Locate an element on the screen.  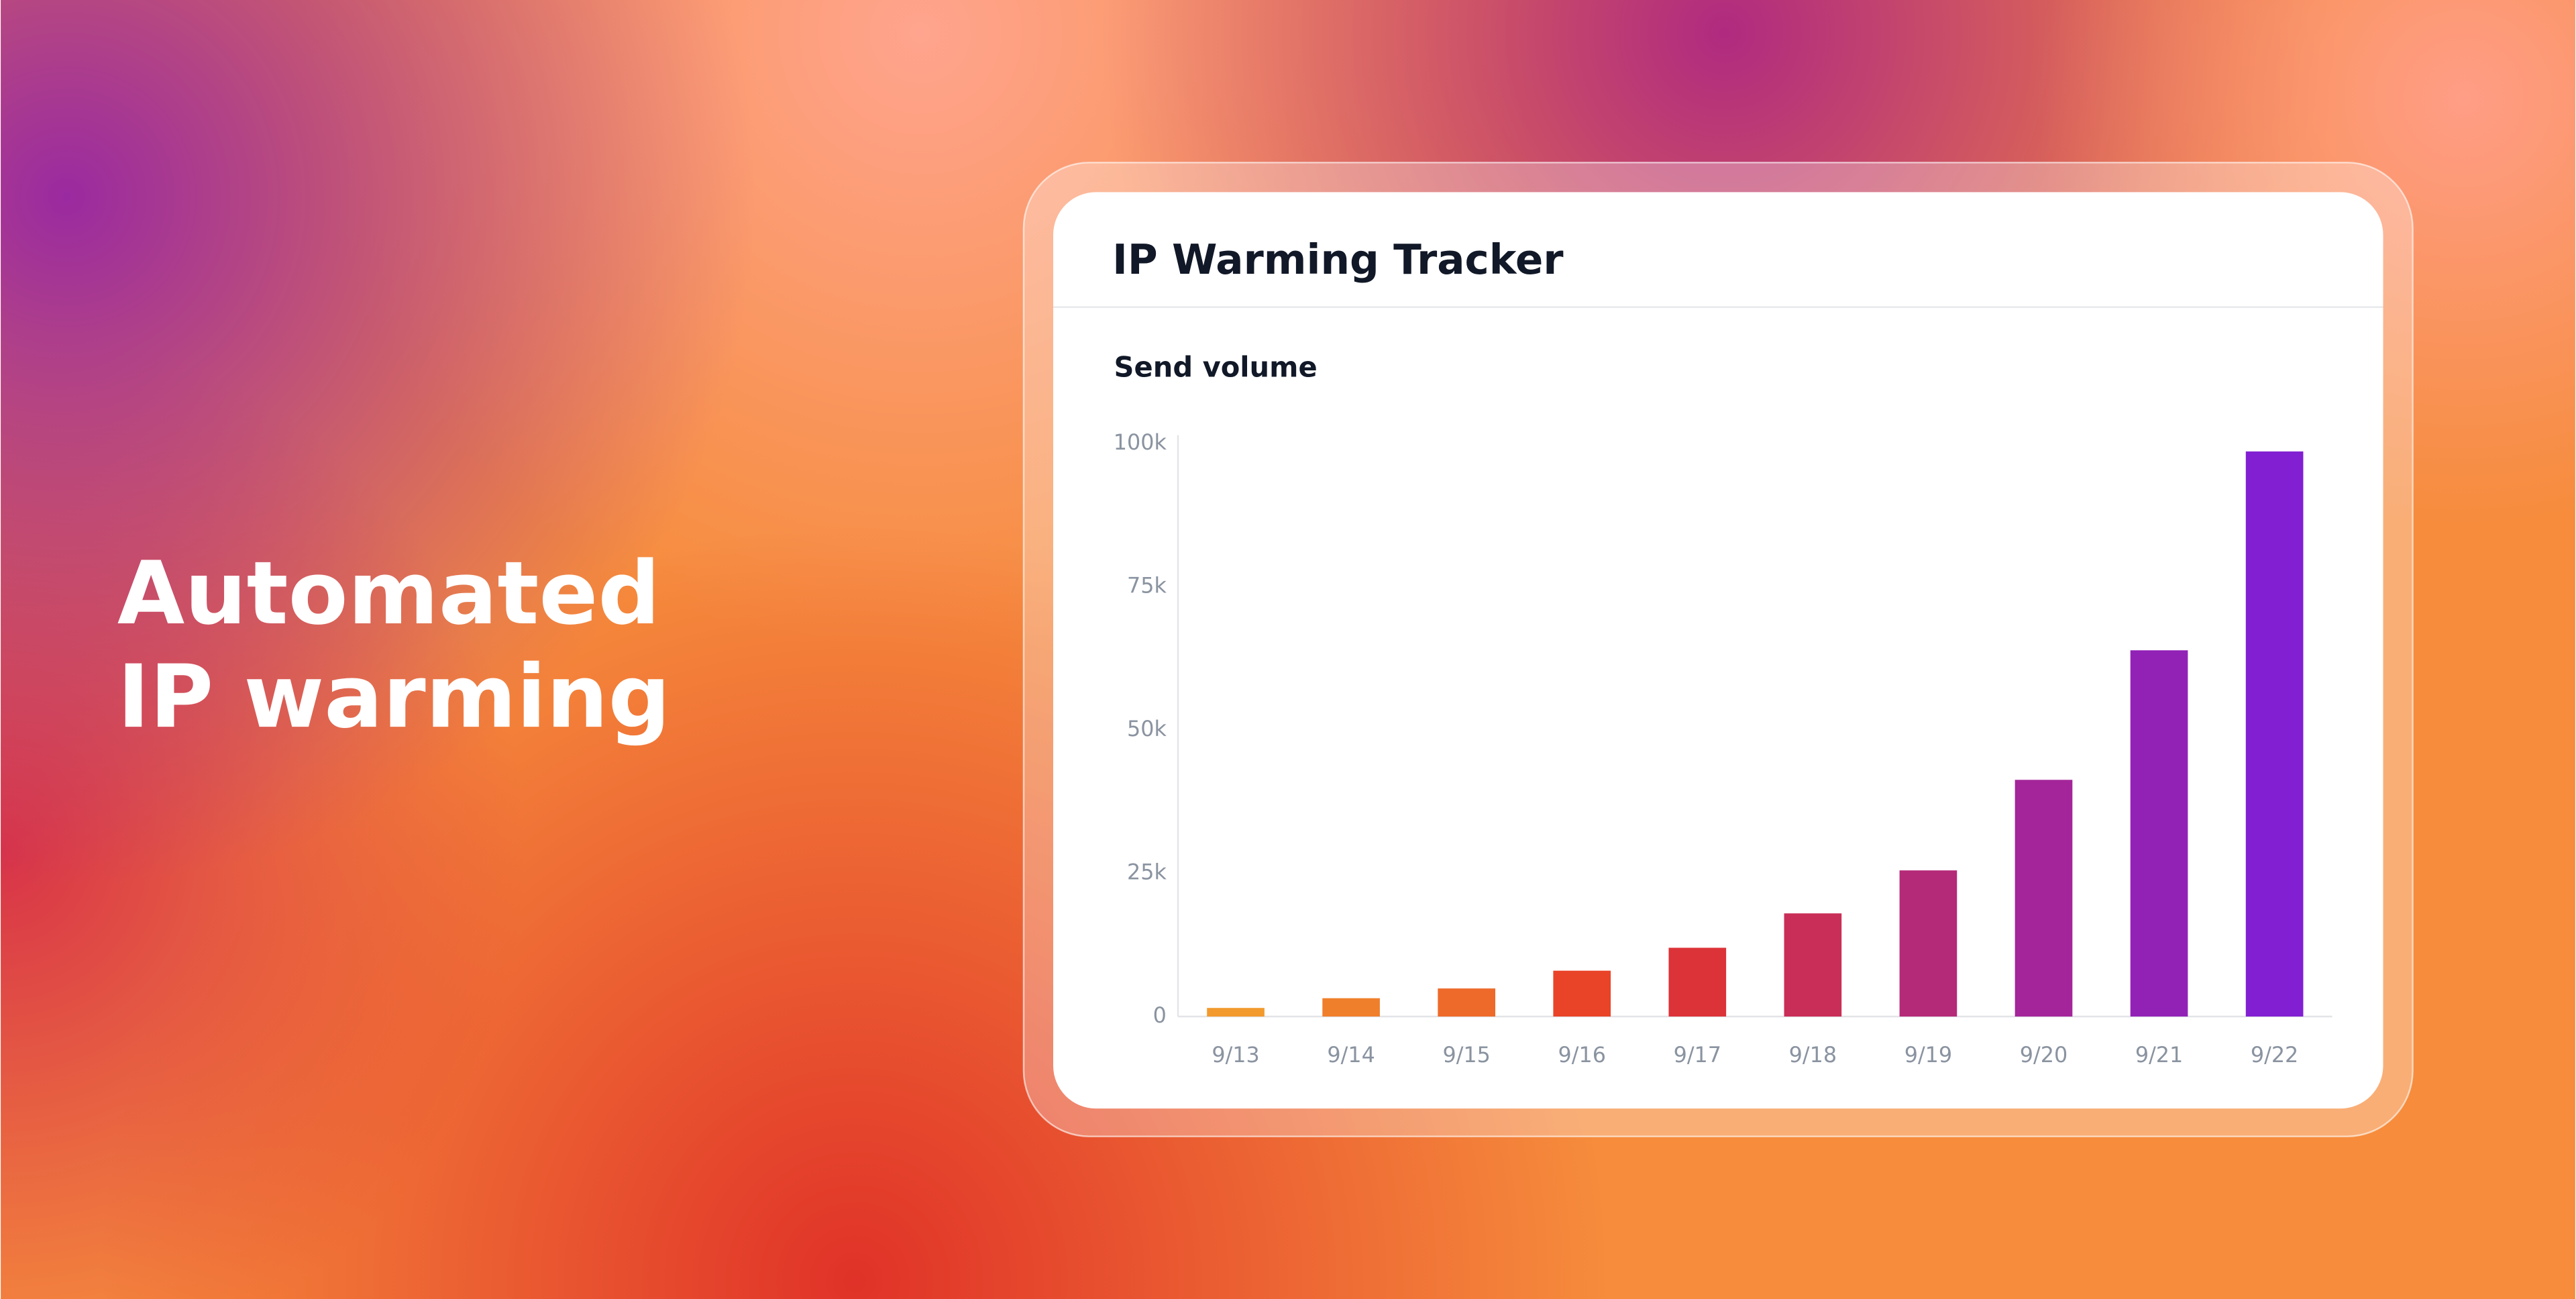
y-tick-label: 50k is located at coordinates (1147, 728).